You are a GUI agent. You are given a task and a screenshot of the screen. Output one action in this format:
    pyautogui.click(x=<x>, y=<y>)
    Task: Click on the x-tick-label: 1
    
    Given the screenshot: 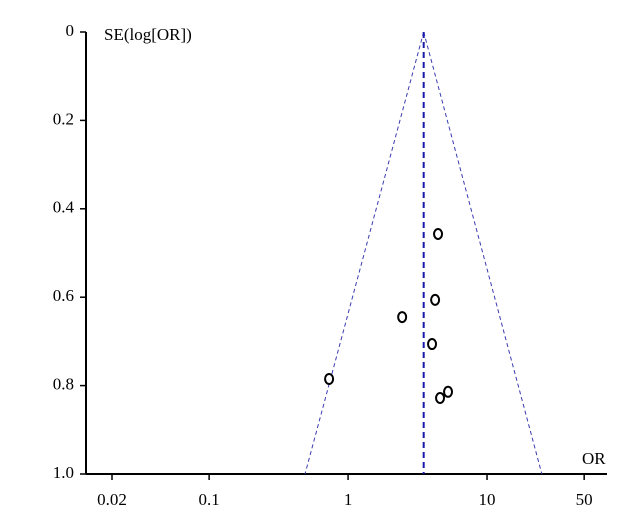 What is the action you would take?
    pyautogui.click(x=348, y=499)
    